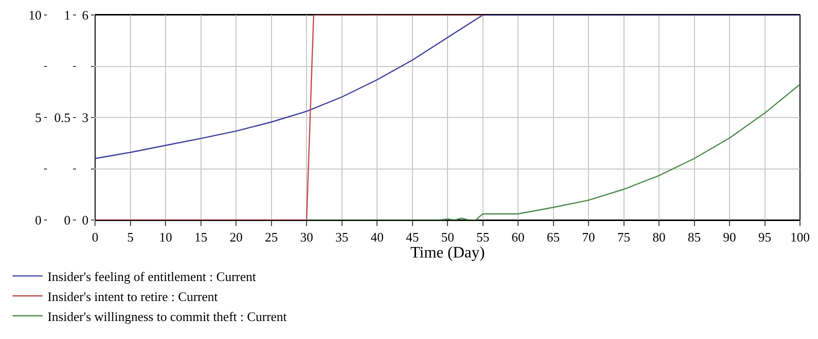 Image resolution: width=818 pixels, height=339 pixels. I want to click on y-tick-label: 5, so click(38, 118).